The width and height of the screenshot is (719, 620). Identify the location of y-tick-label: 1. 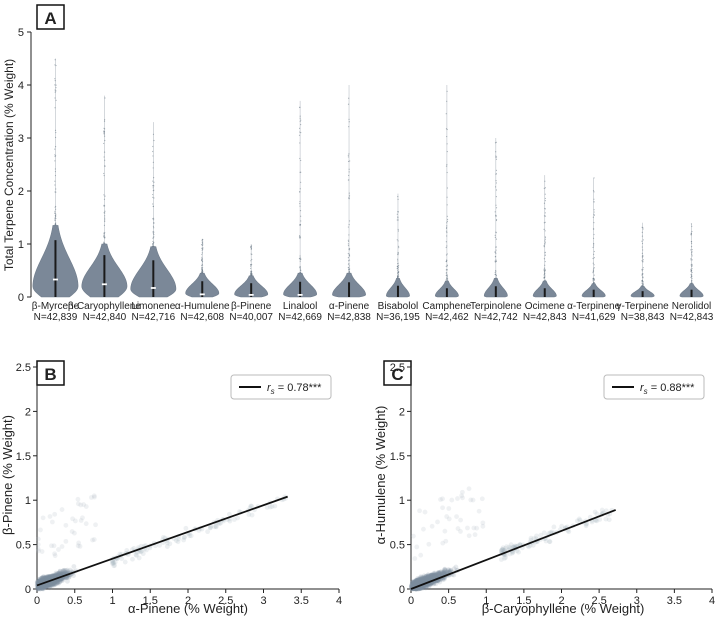
(402, 501).